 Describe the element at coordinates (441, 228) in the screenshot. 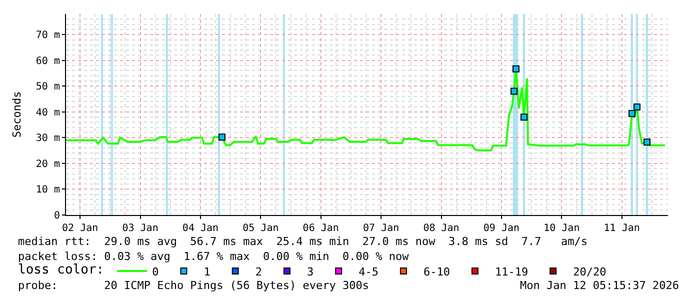

I see `x-tick-label: 08 Jan` at that location.